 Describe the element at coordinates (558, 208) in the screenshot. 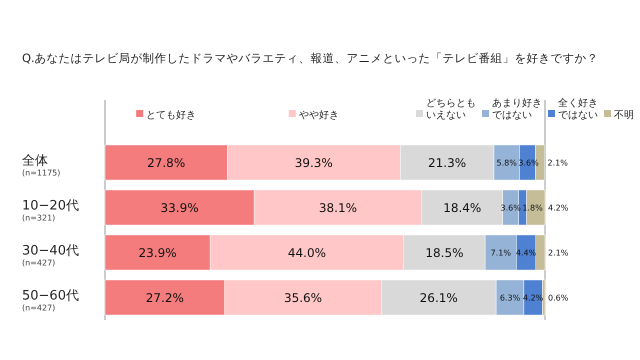

I see `text: 4.2%` at that location.